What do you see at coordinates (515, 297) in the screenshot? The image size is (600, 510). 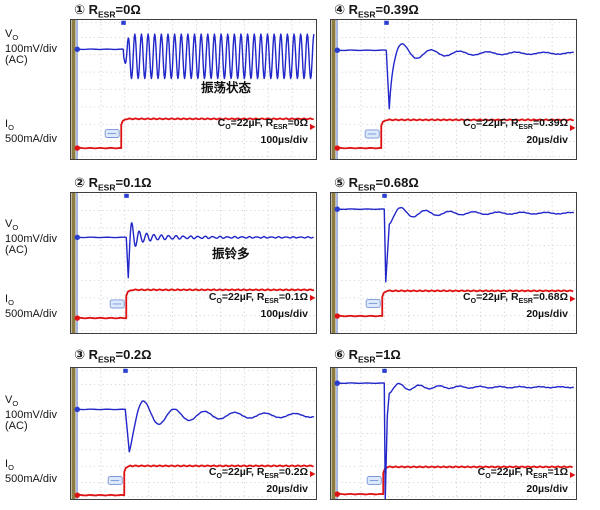 I see `caption-conditions: CO=22µF, RESR=0.68Ω` at bounding box center [515, 297].